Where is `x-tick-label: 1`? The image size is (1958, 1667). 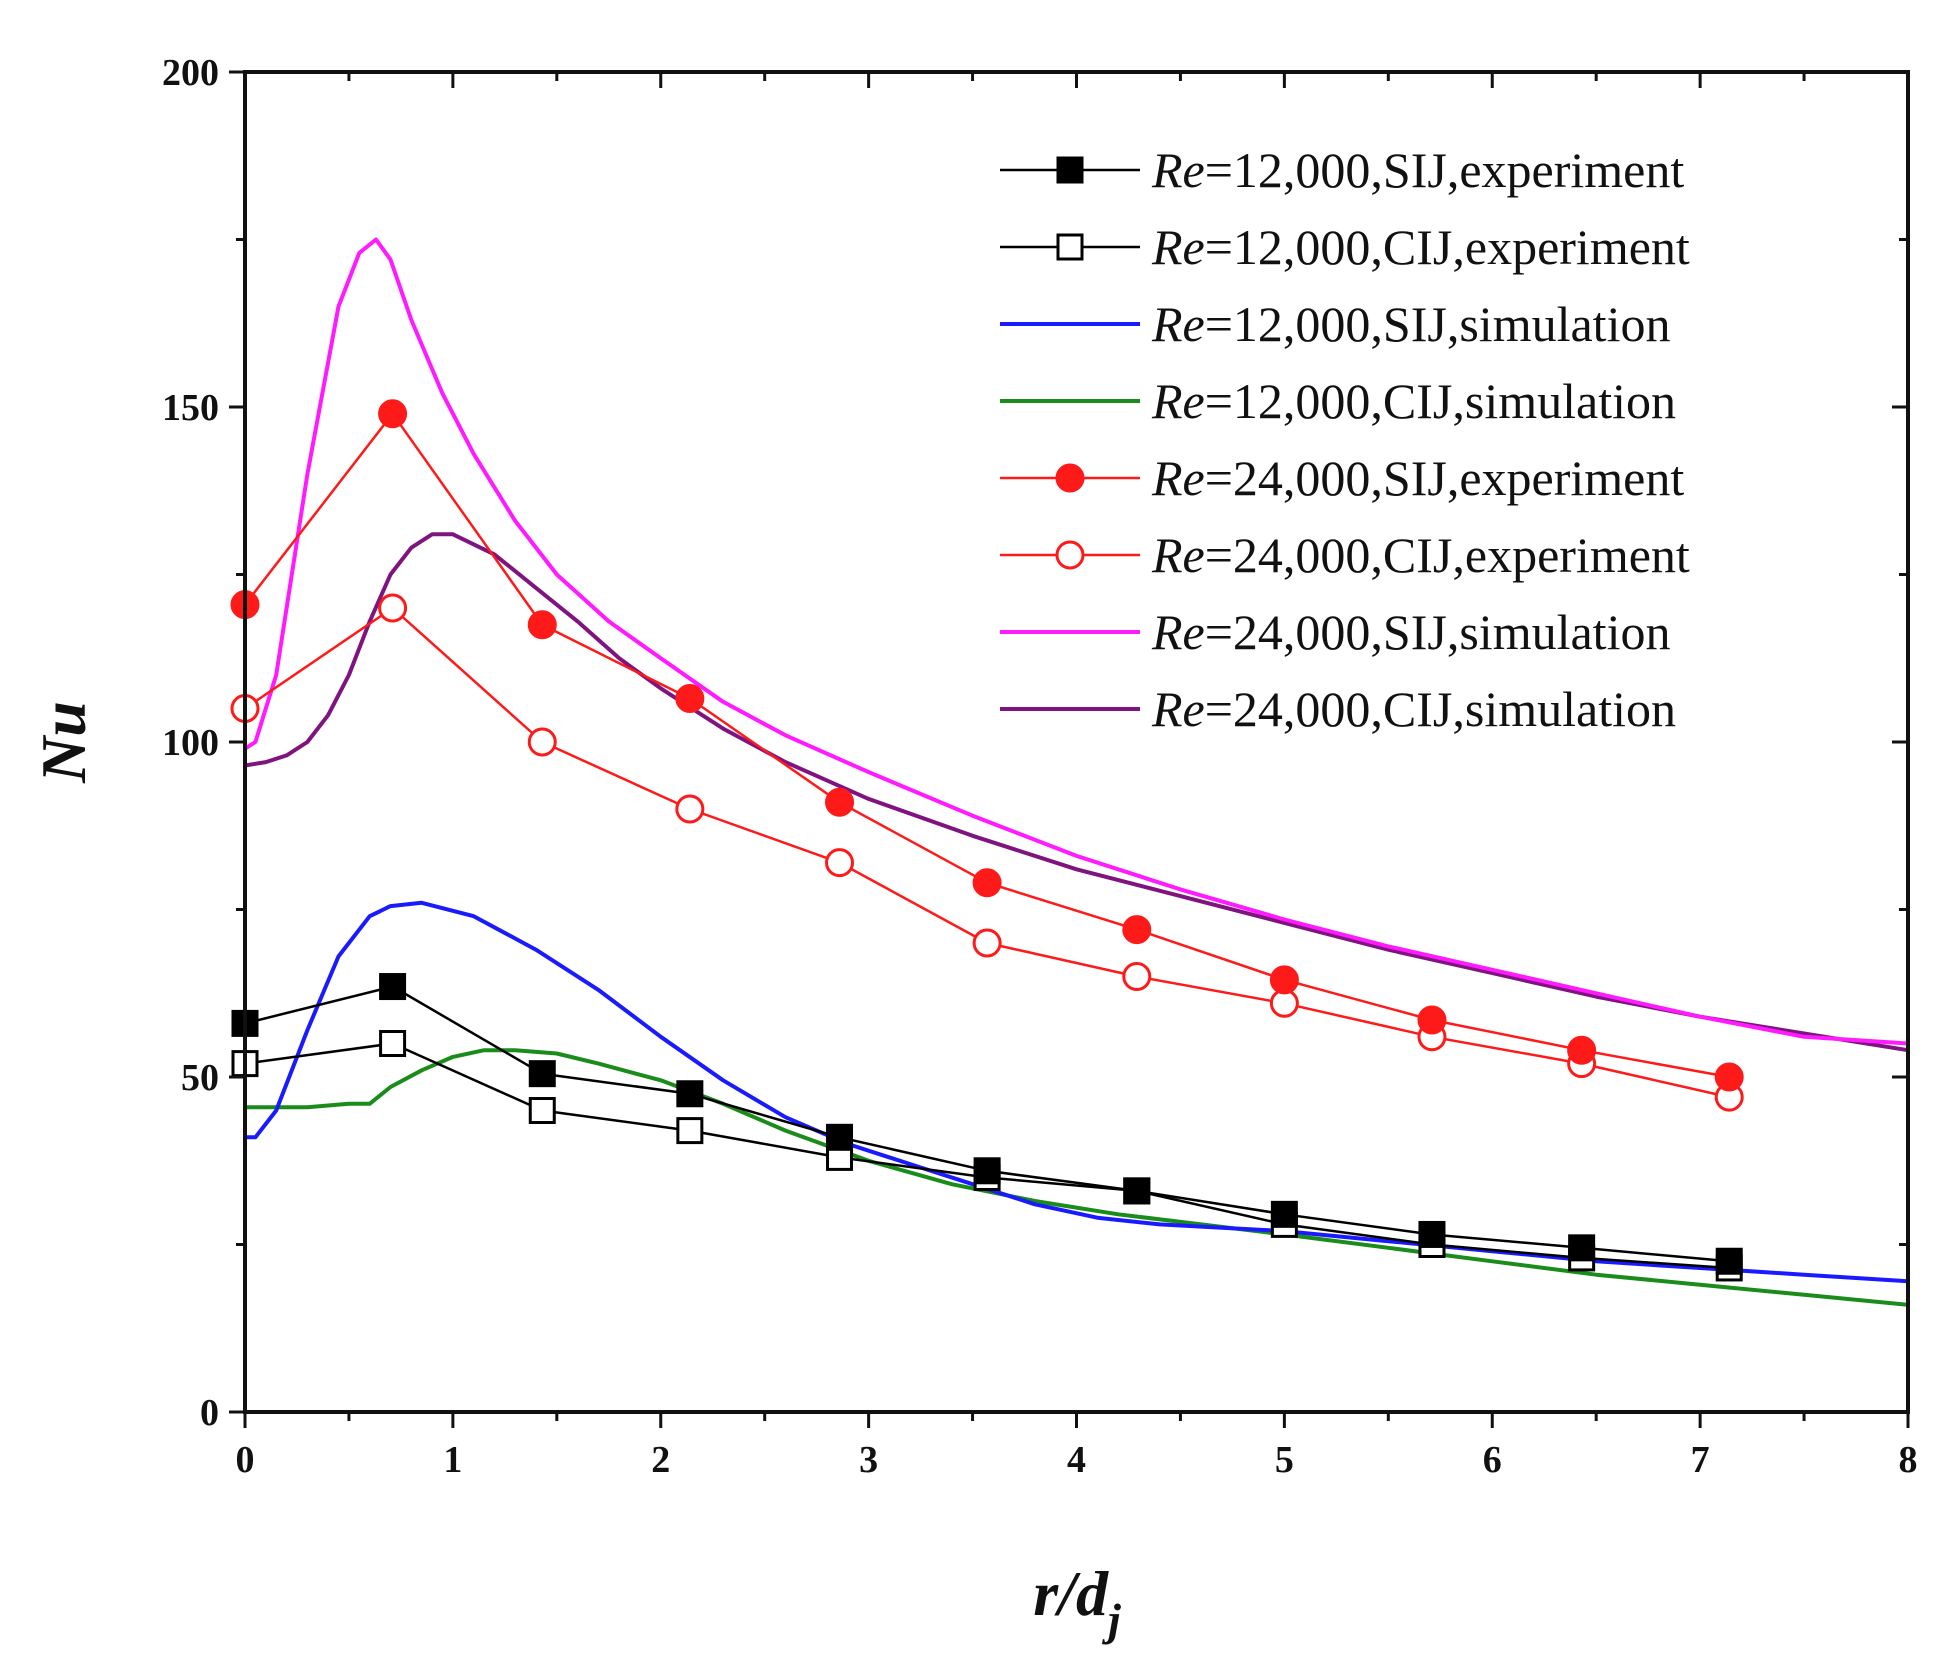 x-tick-label: 1 is located at coordinates (452, 1460).